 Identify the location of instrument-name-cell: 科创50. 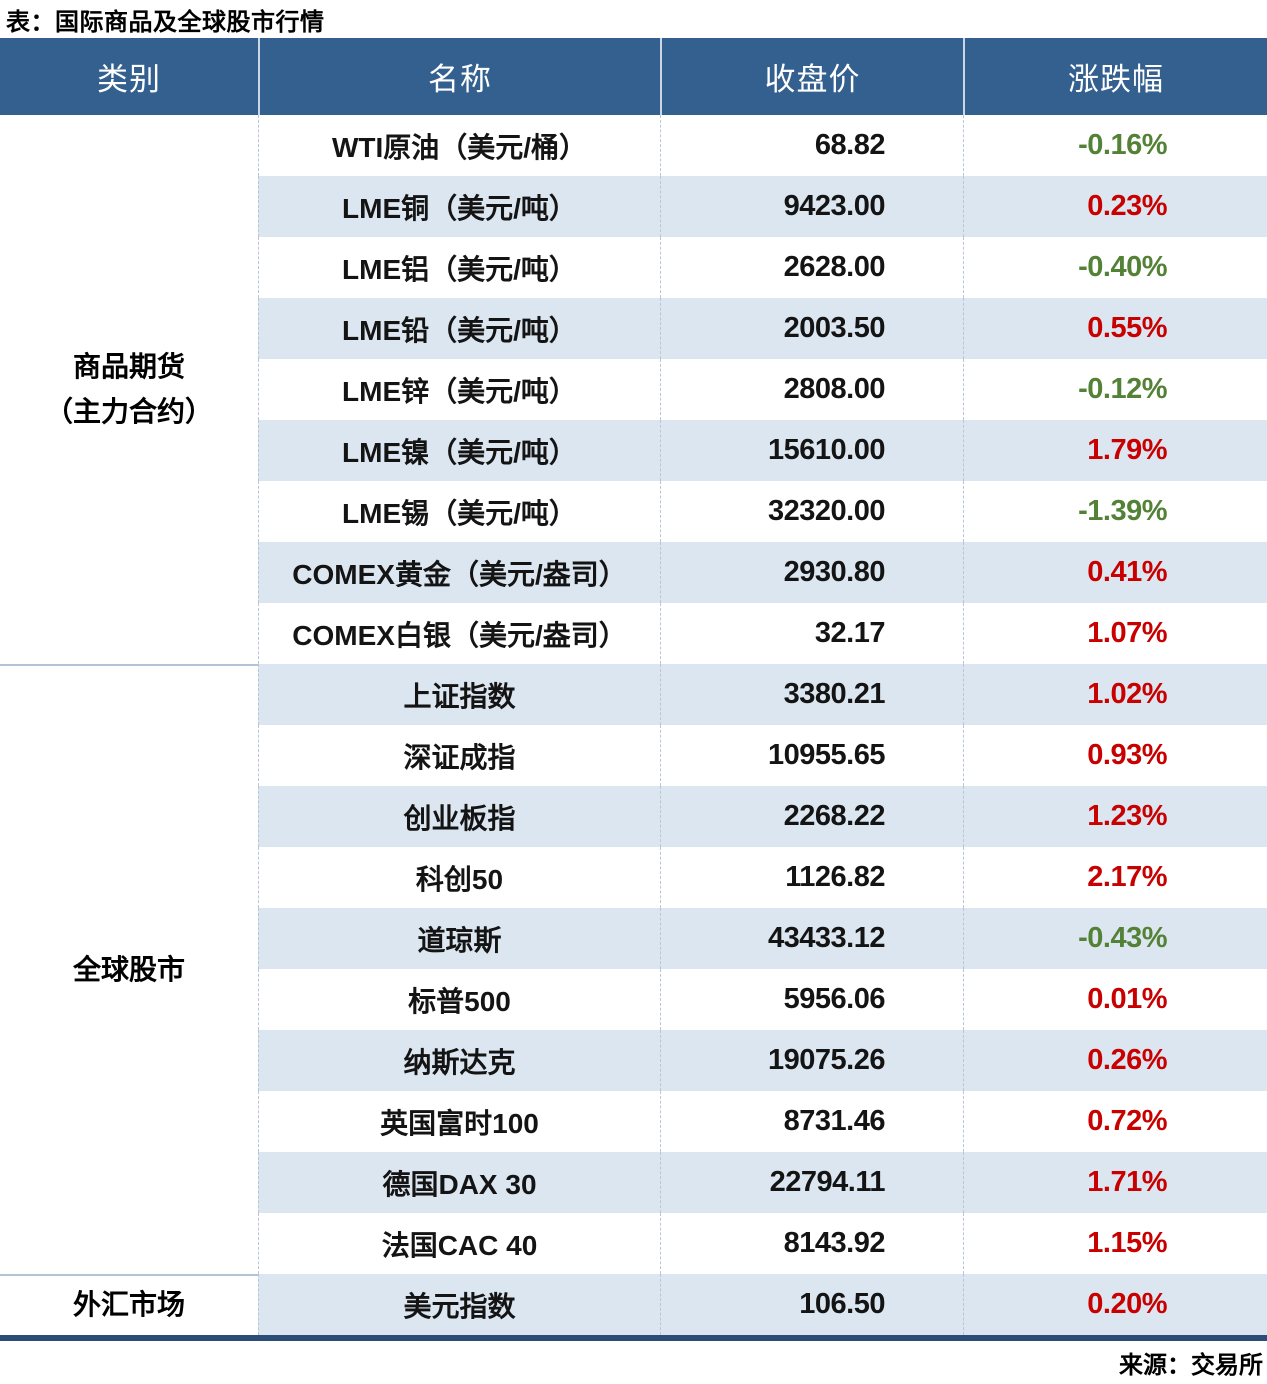
(459, 877).